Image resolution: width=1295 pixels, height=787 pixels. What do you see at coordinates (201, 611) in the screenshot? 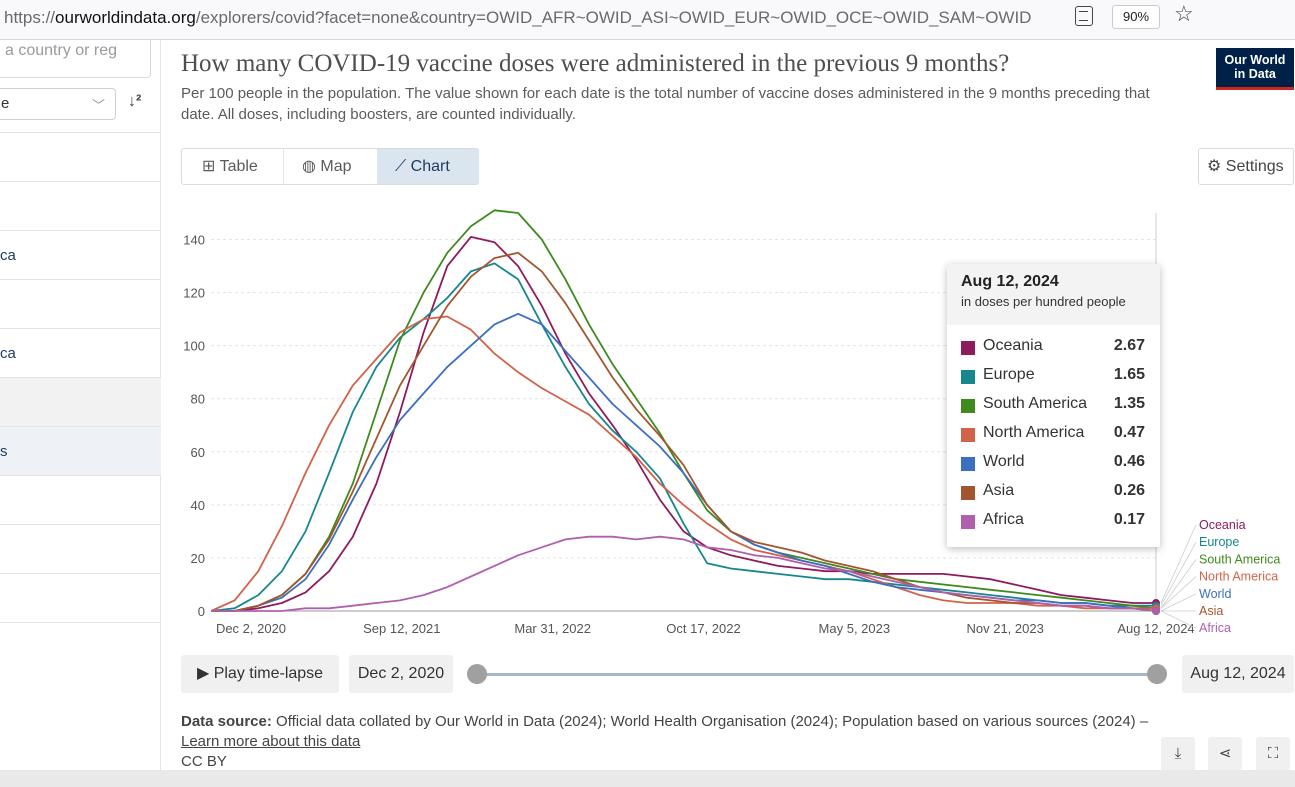
I see `y-tick-label: 0` at bounding box center [201, 611].